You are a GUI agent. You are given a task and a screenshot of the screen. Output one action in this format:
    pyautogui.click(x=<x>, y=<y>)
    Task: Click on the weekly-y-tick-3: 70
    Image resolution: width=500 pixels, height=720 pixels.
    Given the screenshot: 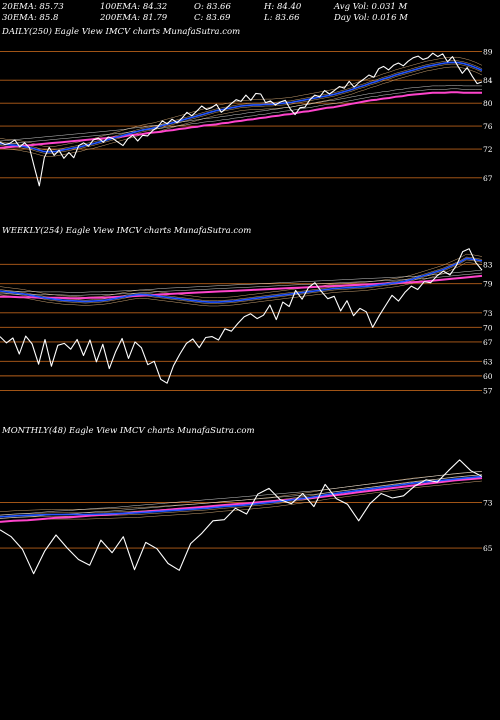 What is the action you would take?
    pyautogui.click(x=488, y=327)
    